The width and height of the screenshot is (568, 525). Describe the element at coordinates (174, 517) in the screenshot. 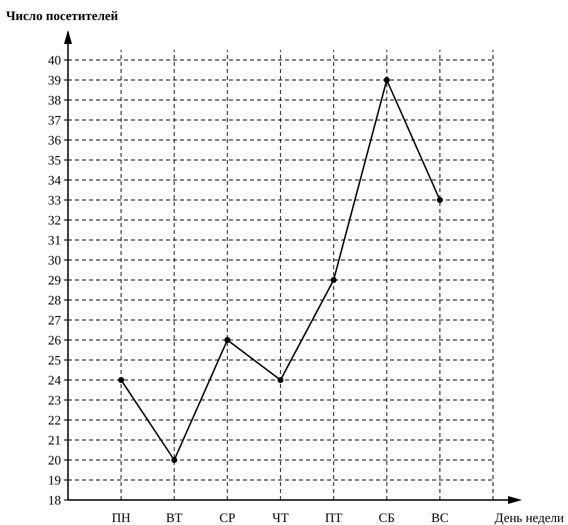

I see `x-tick-label: ВТ` at that location.